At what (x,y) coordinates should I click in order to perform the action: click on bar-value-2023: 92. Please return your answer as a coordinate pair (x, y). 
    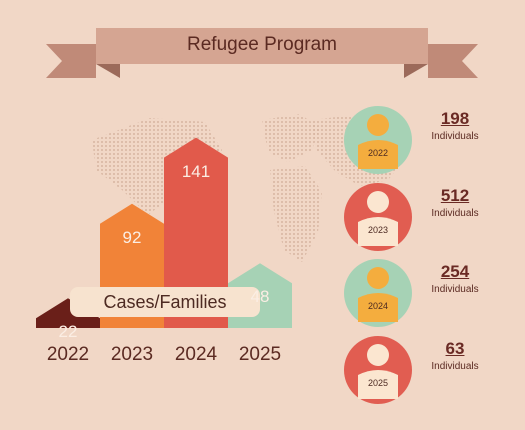
    Looking at the image, I should click on (132, 237).